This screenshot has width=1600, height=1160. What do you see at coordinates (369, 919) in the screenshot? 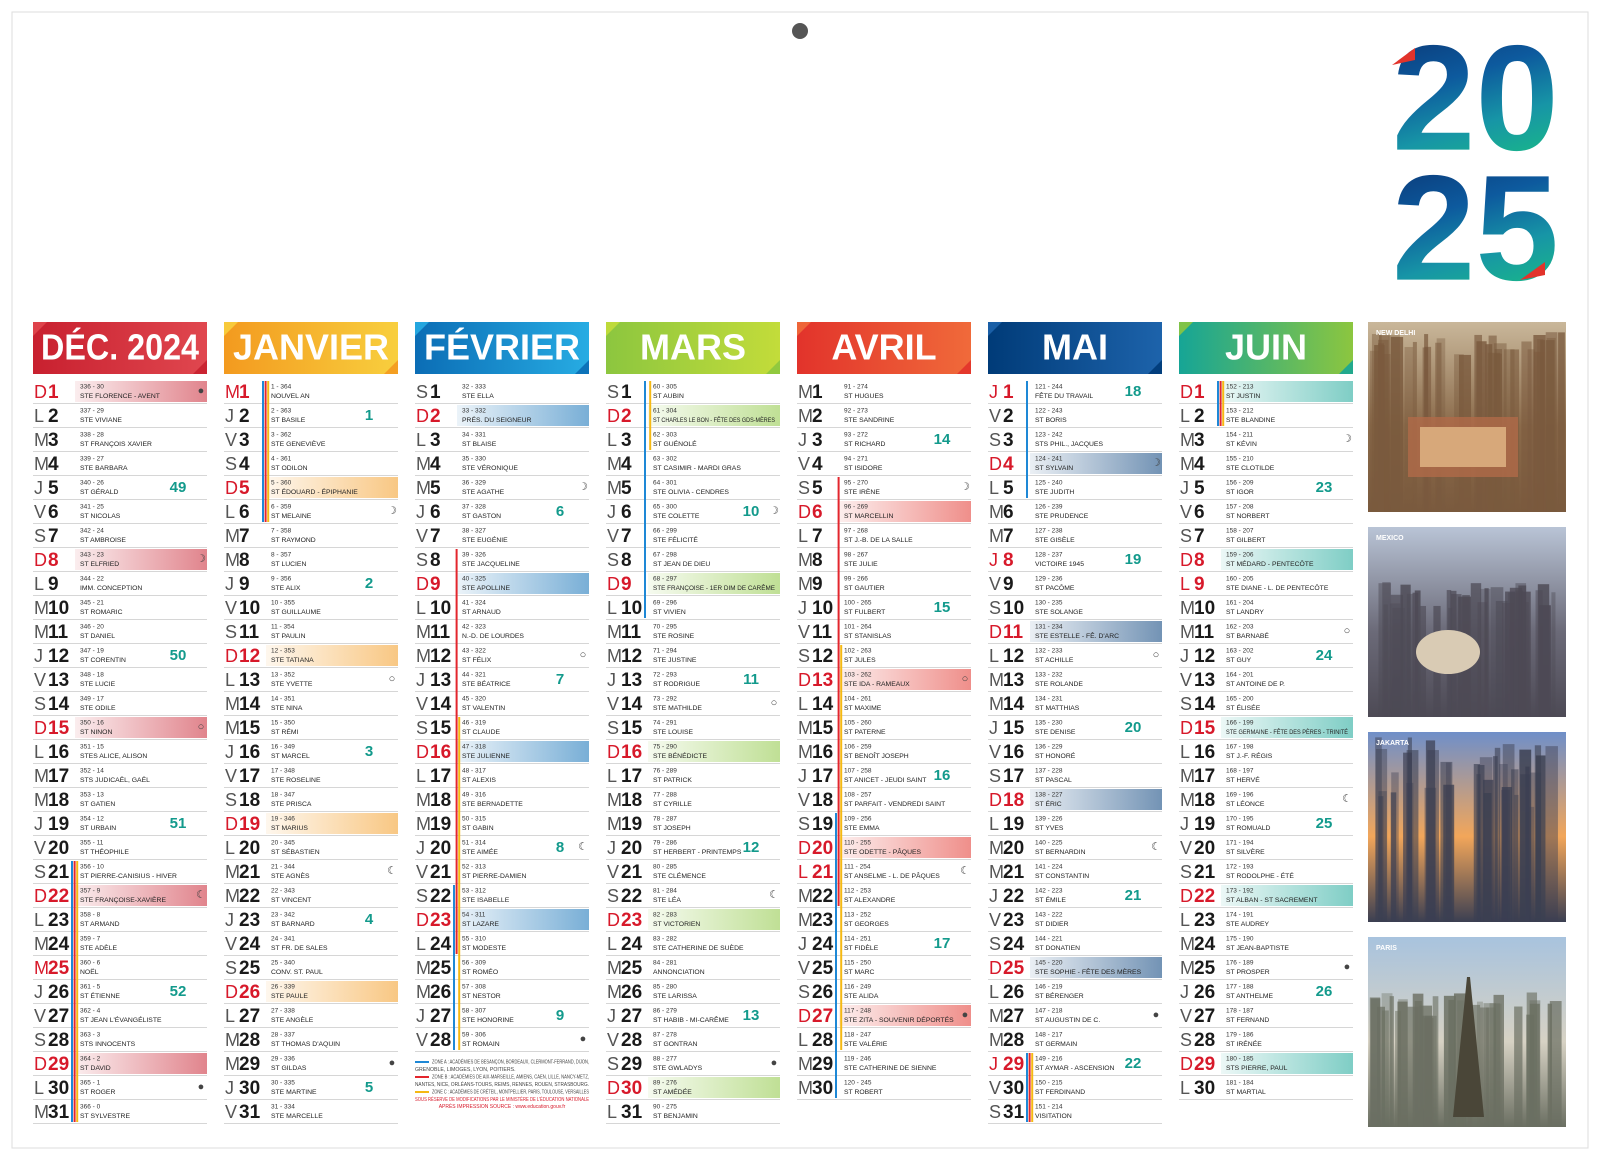
I see `week-number: 4` at bounding box center [369, 919].